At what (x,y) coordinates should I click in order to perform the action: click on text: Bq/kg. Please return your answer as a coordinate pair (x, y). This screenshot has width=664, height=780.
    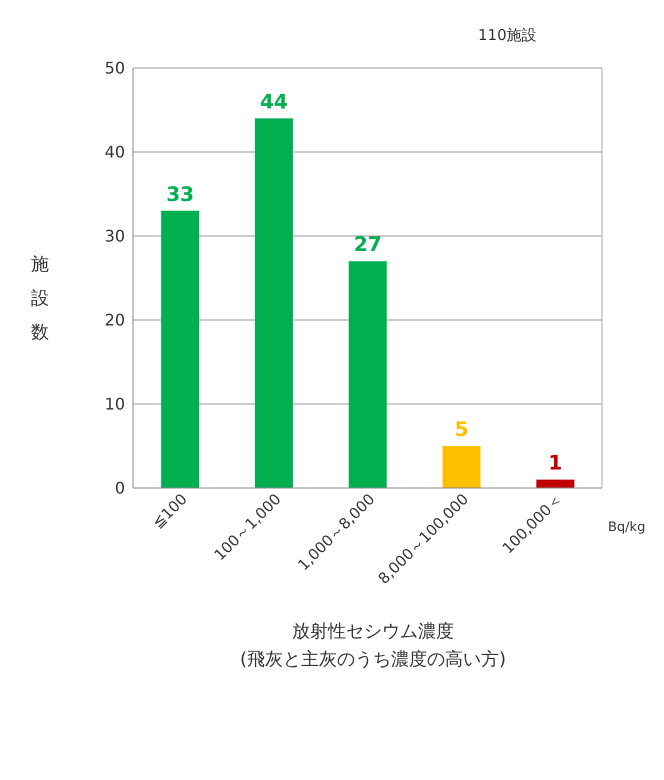
    Looking at the image, I should click on (627, 527).